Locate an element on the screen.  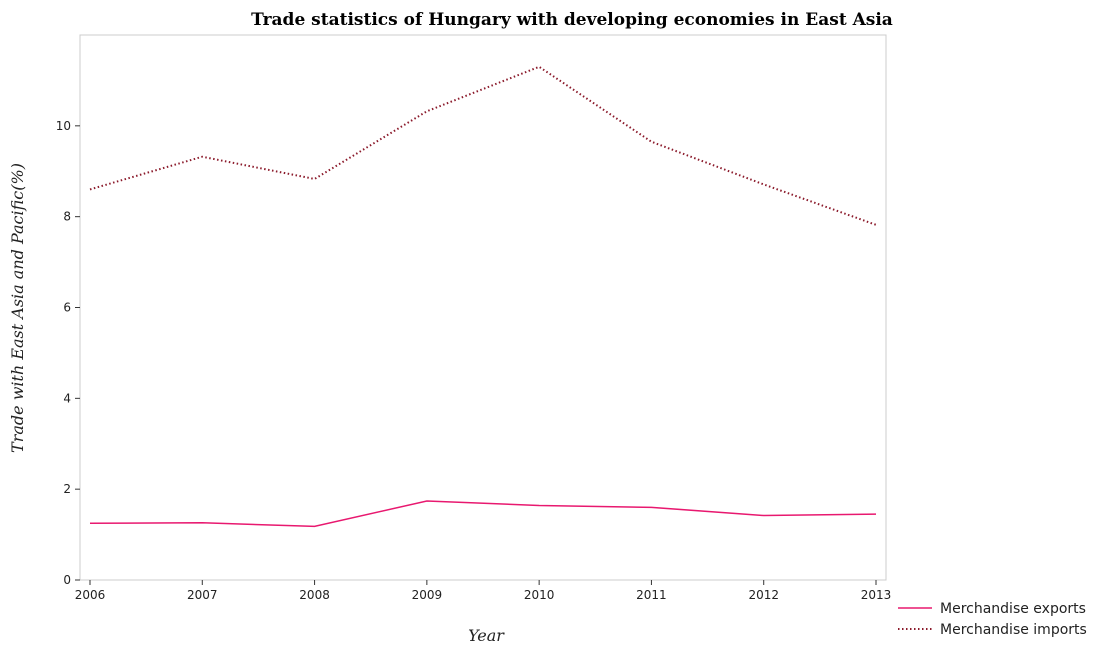
x-tick-label: 2013 is located at coordinates (876, 595).